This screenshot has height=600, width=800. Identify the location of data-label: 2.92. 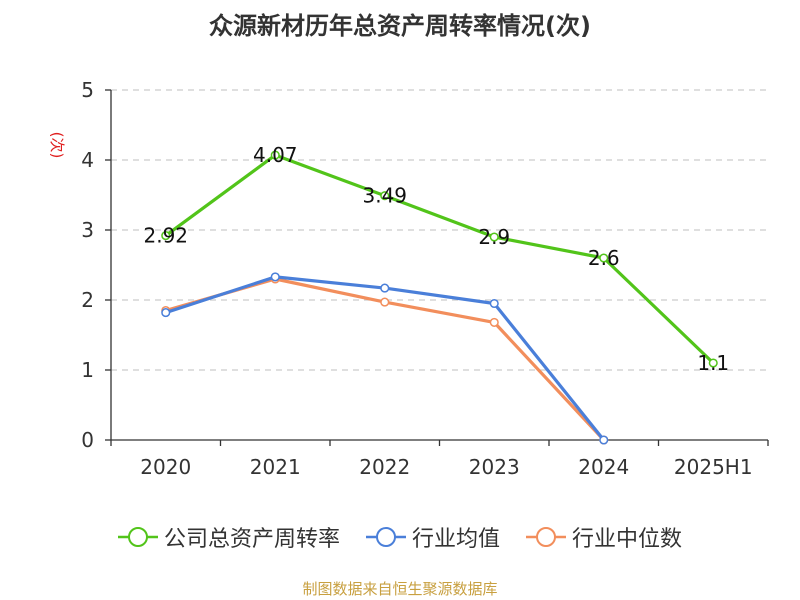
(165, 236).